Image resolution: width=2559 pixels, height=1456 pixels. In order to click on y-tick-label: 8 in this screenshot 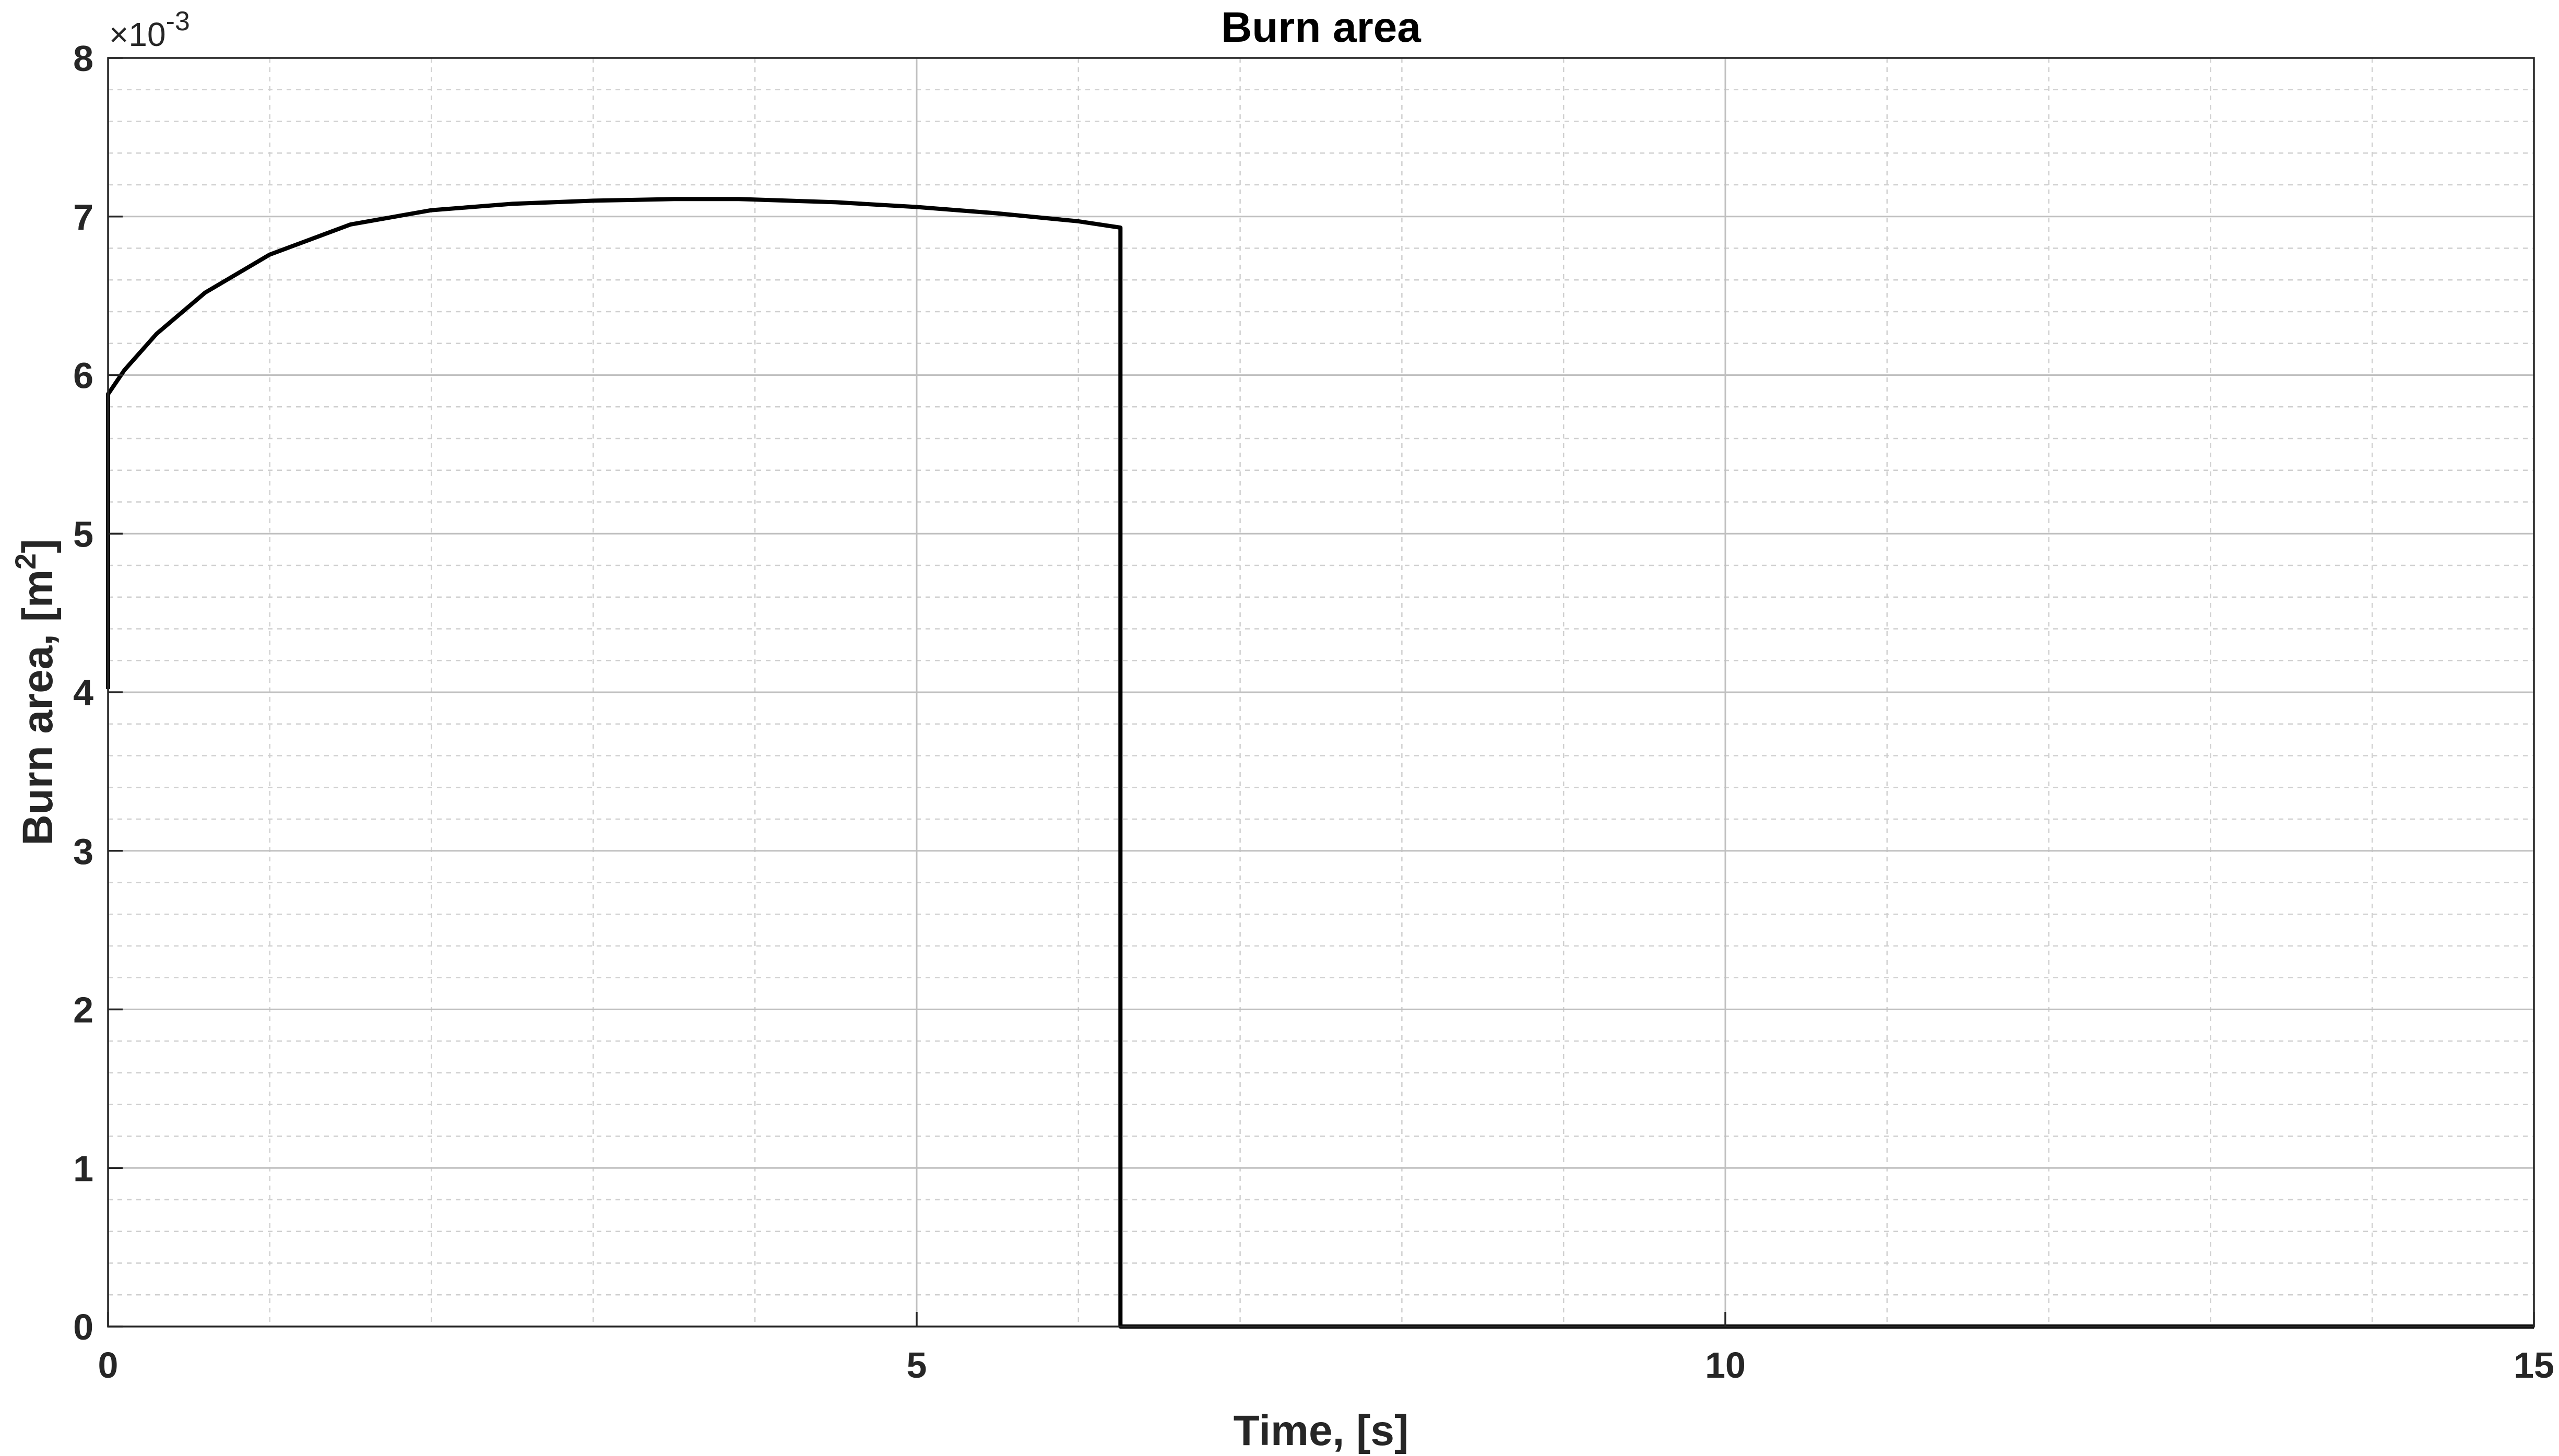, I will do `click(83, 59)`.